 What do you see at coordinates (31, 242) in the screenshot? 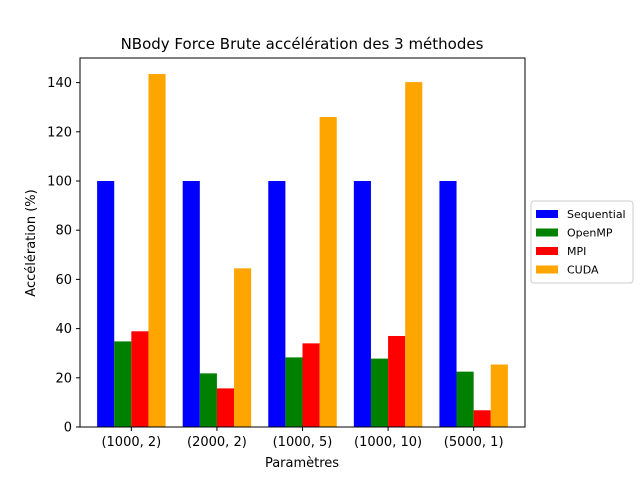
I see `y-axis-label: Accélération (%)` at bounding box center [31, 242].